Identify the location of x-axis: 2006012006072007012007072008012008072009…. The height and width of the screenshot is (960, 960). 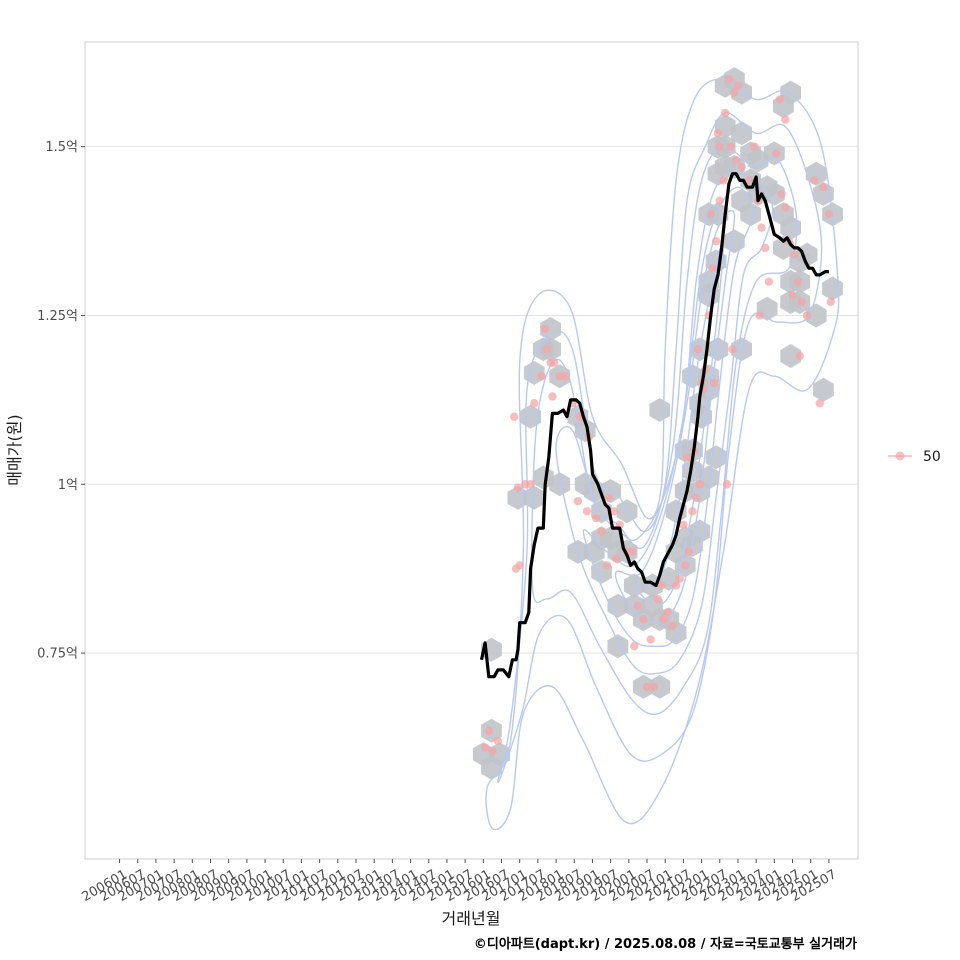
(459, 882).